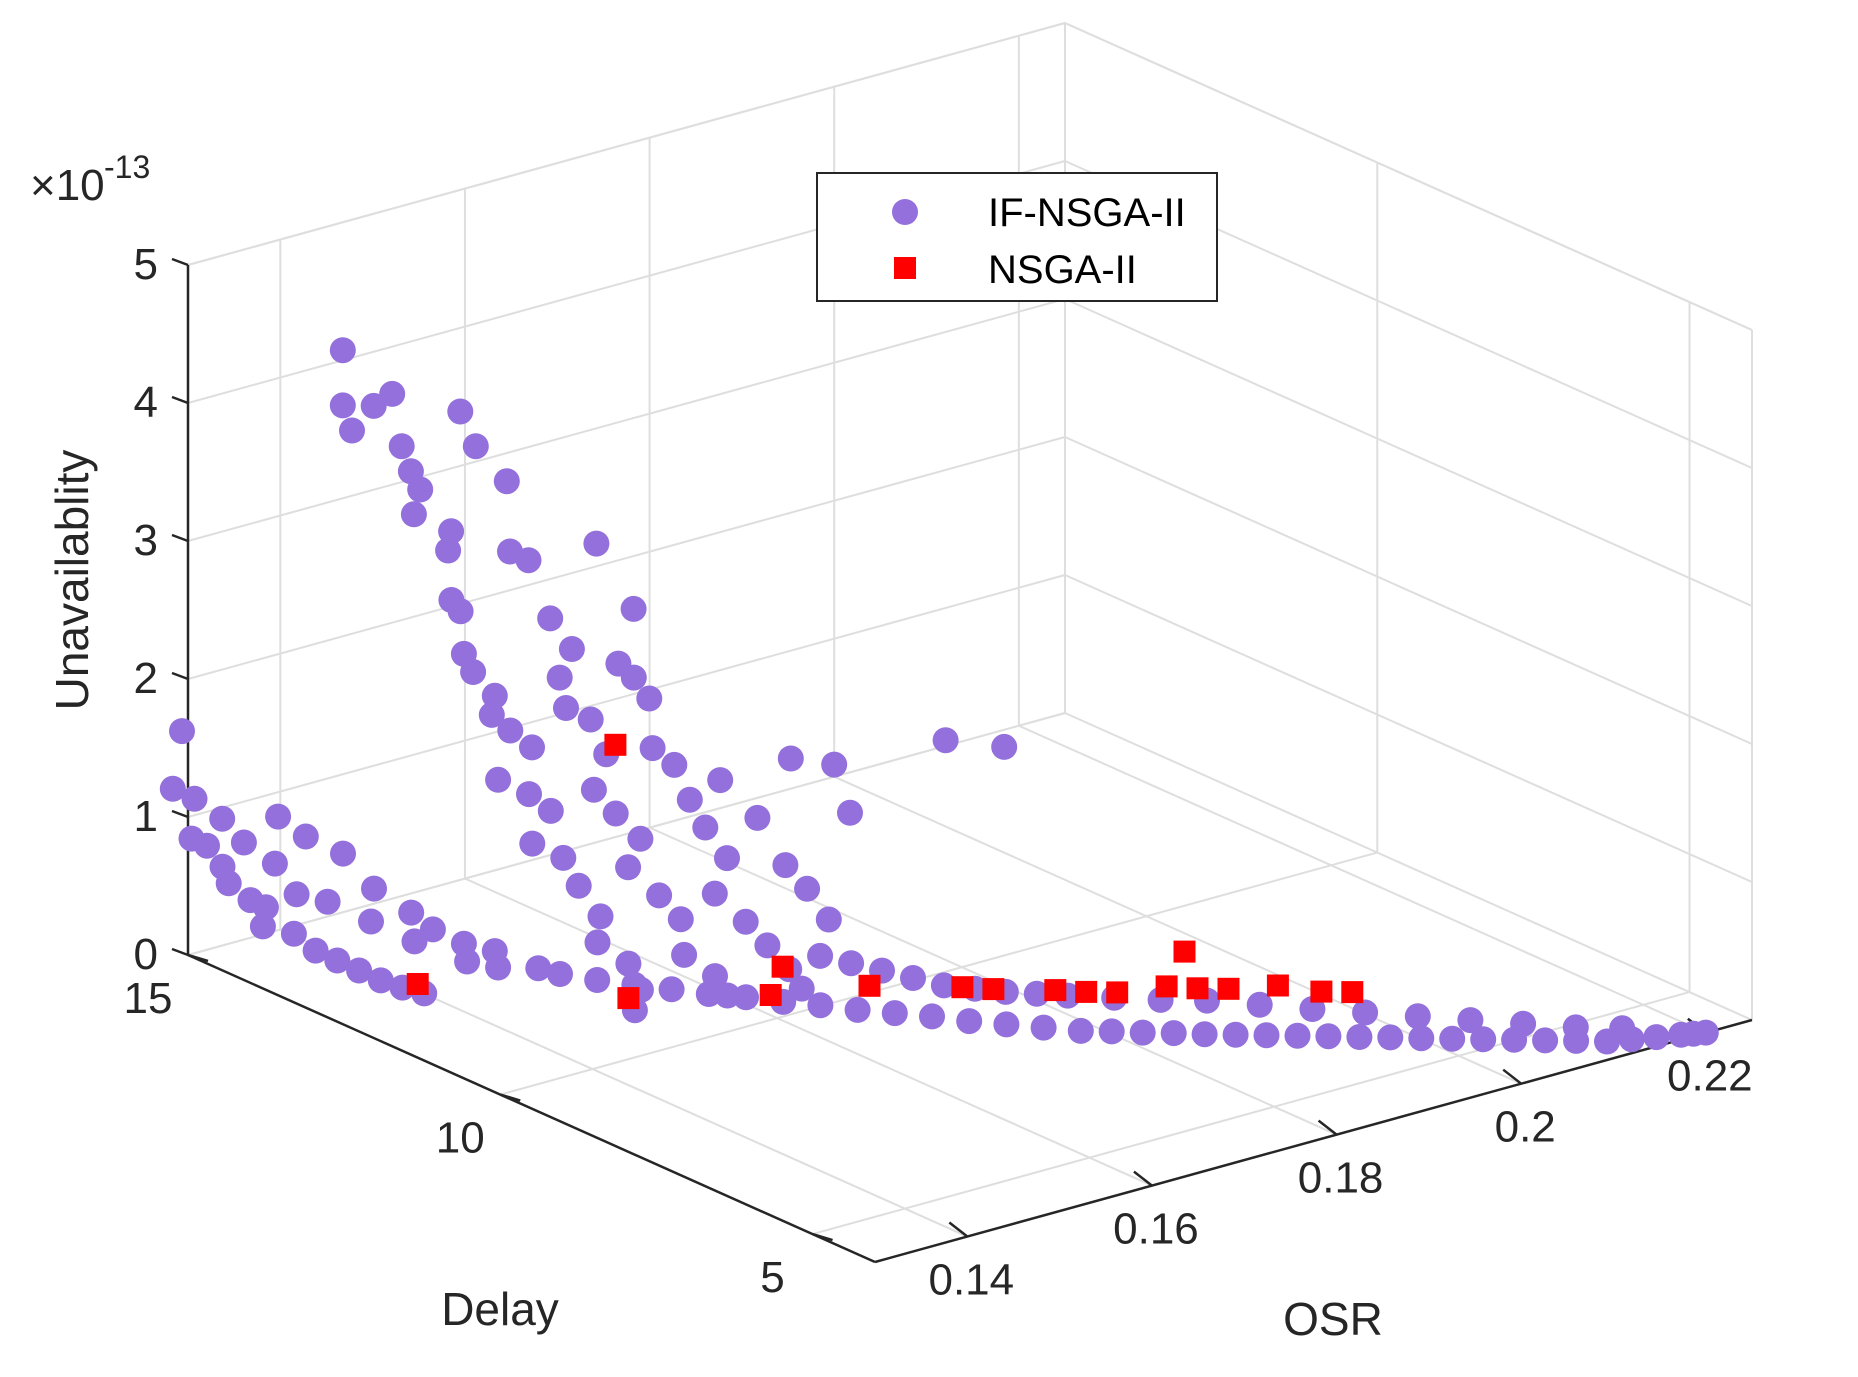  I want to click on grid-line-floor-x, so click(1177, 930).